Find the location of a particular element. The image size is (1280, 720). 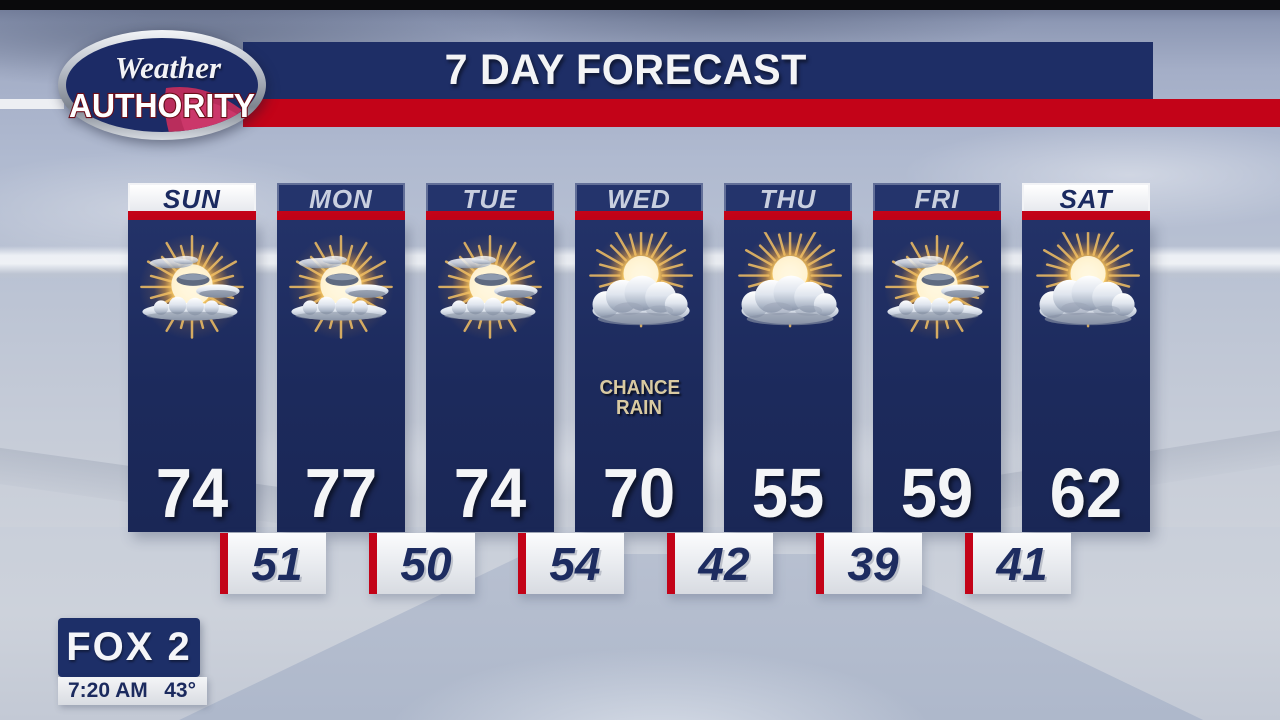

high-temp: 59 is located at coordinates (937, 493).